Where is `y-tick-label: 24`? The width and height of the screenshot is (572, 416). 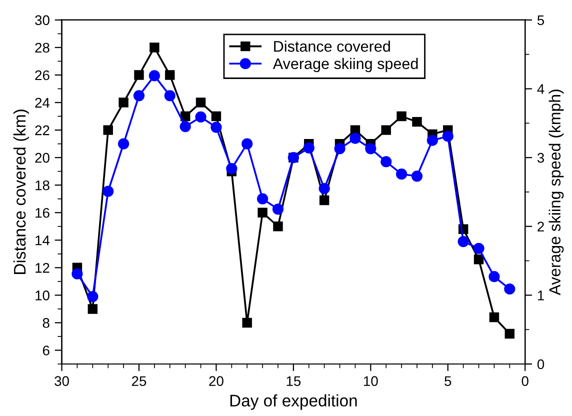 y-tick-label: 24 is located at coordinates (42, 103).